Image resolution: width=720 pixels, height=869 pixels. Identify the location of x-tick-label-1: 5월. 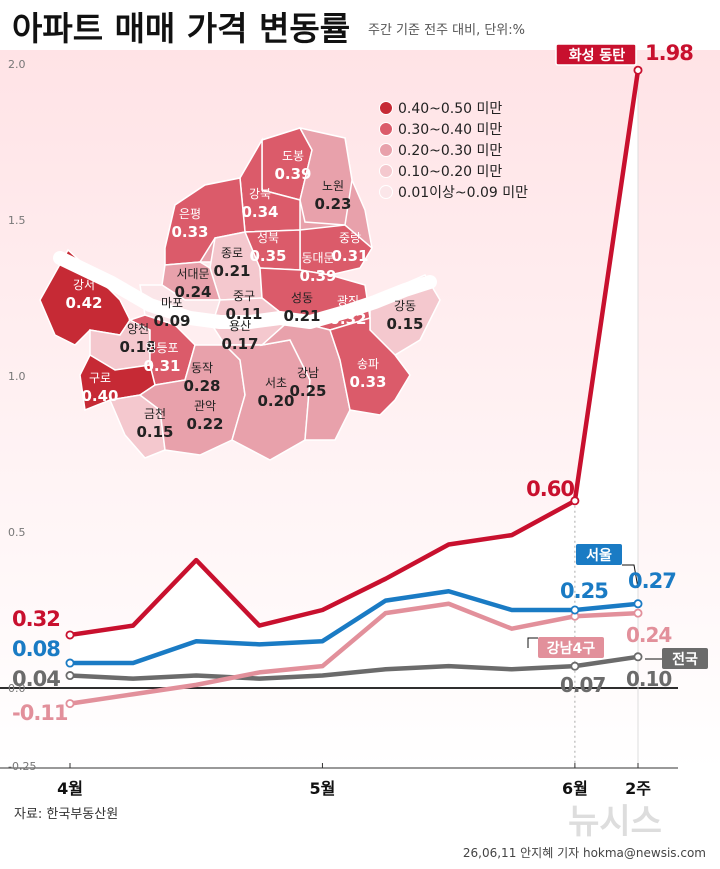
(323, 788).